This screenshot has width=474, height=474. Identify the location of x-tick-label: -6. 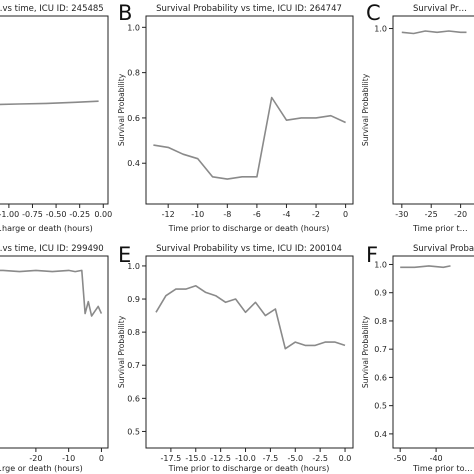
(257, 214).